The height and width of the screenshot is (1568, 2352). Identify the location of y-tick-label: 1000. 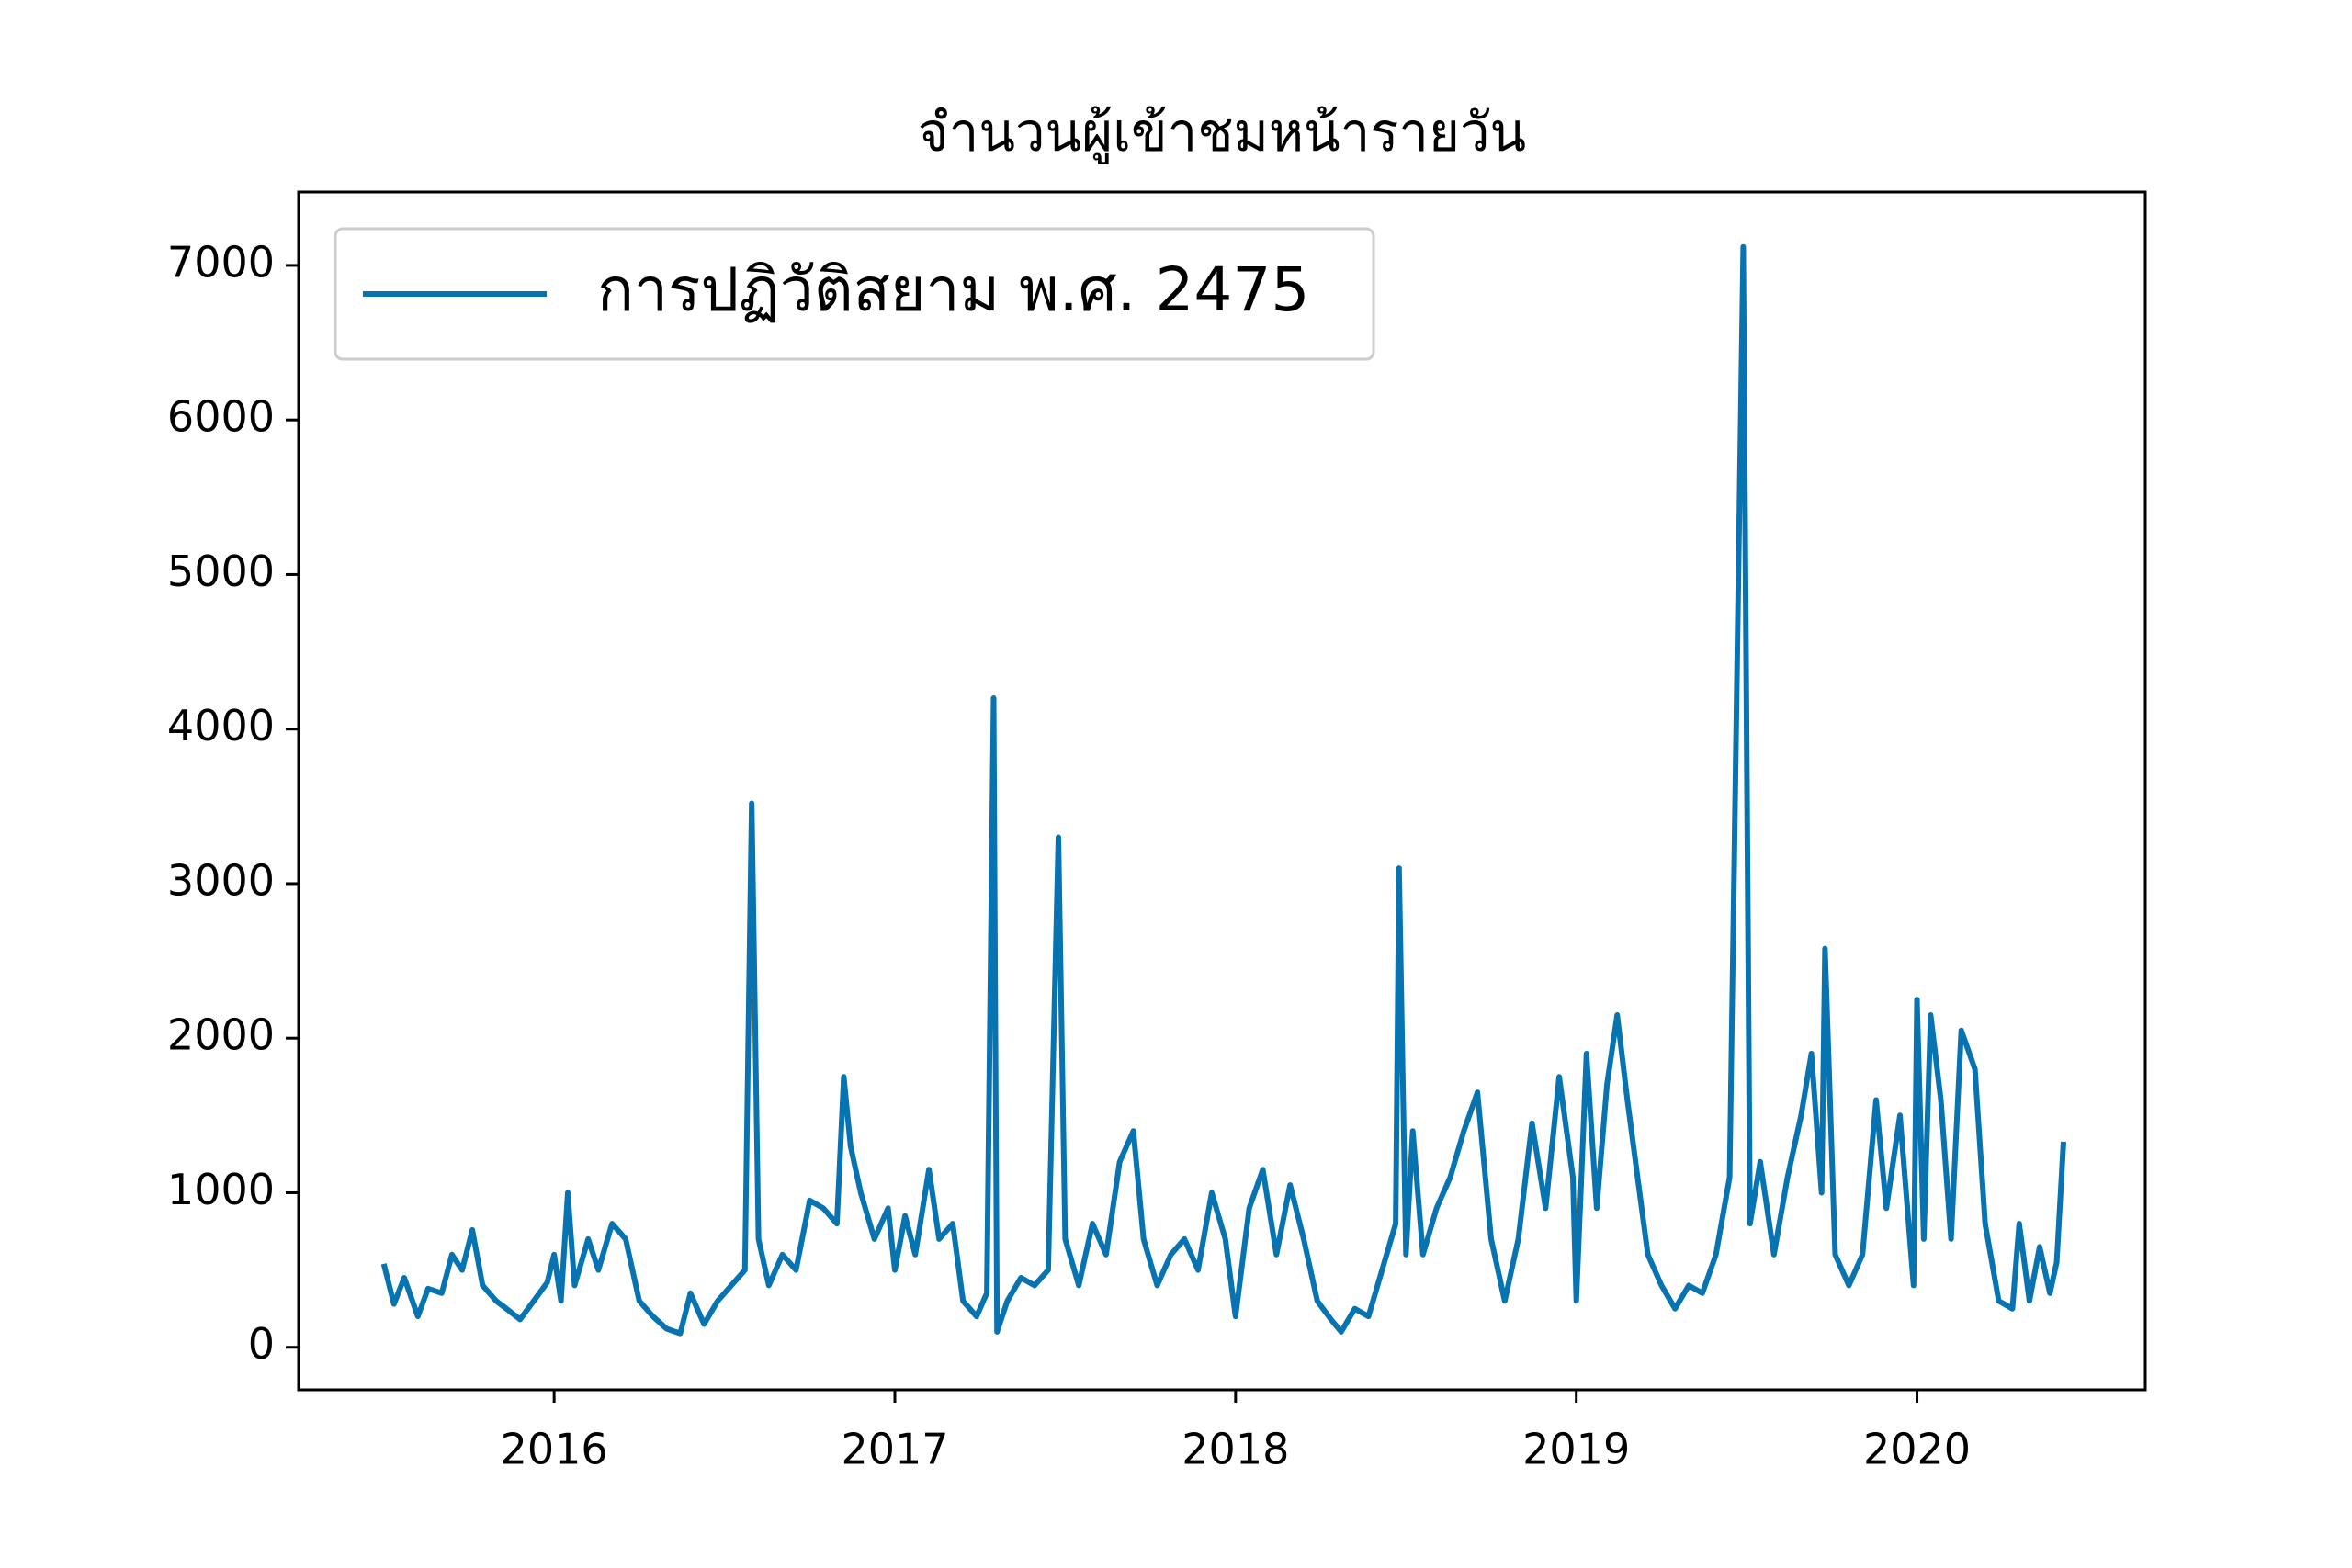
(221, 1190).